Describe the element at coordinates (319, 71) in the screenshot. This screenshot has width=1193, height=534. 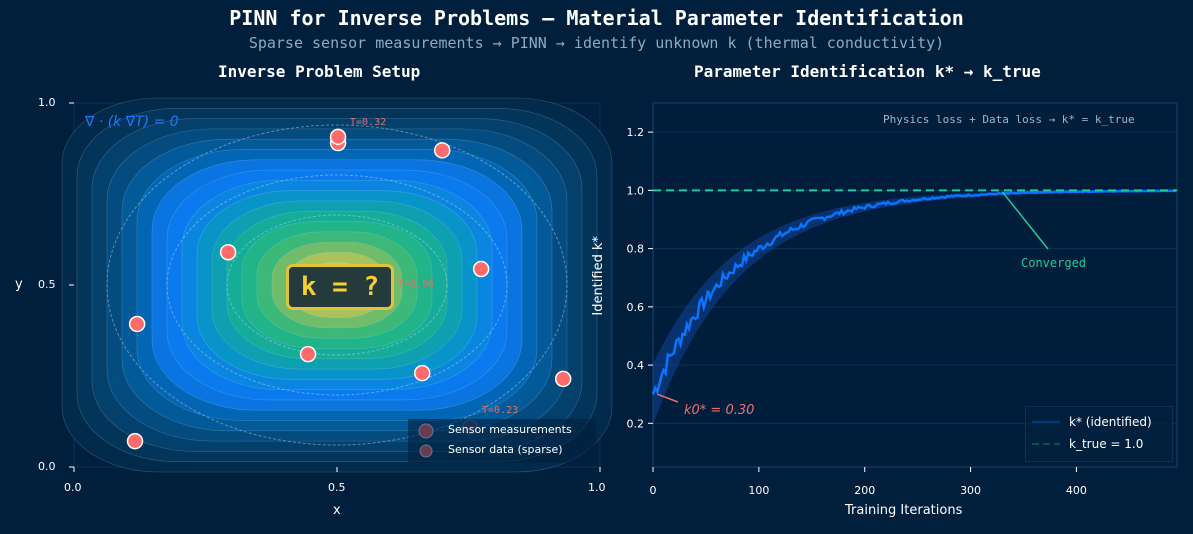
I see `left-title: Inverse Problem Setup` at that location.